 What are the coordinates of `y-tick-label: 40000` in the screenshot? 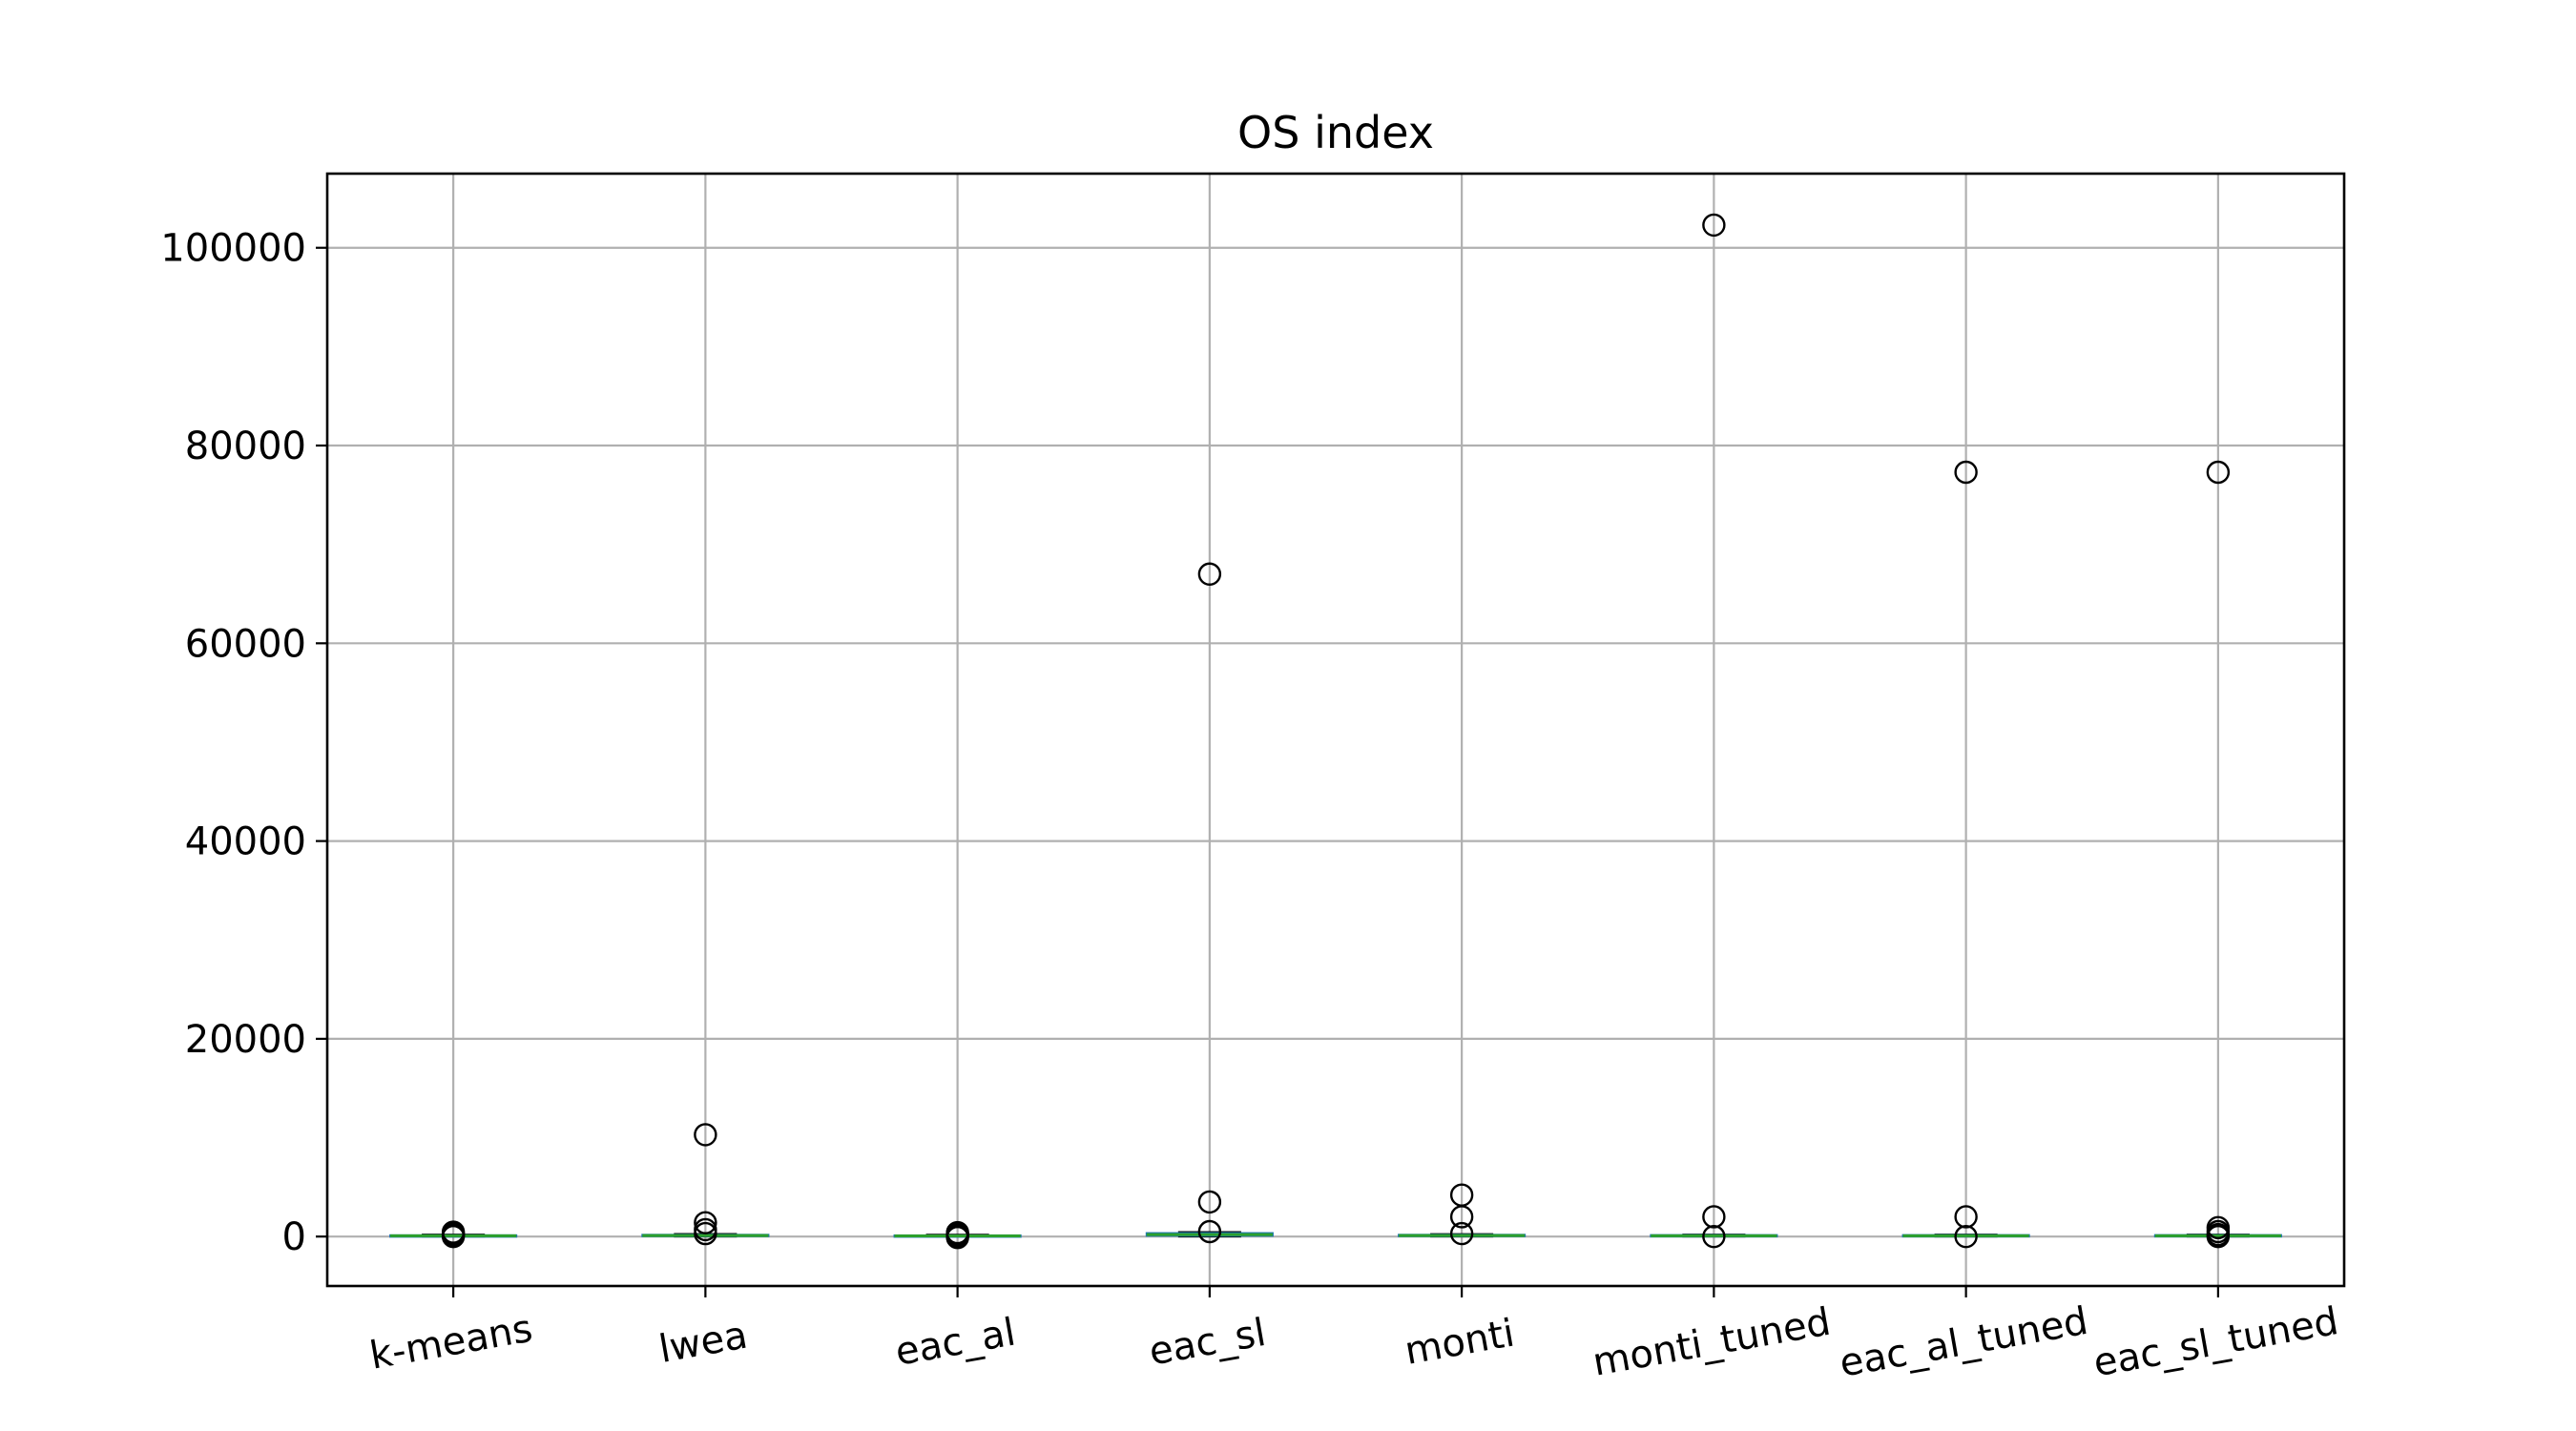 It's located at (245, 842).